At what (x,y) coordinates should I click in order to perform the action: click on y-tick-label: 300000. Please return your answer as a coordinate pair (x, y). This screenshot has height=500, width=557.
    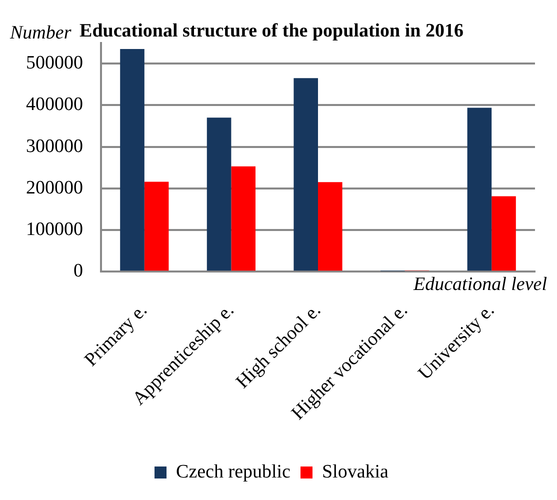
    Looking at the image, I should click on (54, 146).